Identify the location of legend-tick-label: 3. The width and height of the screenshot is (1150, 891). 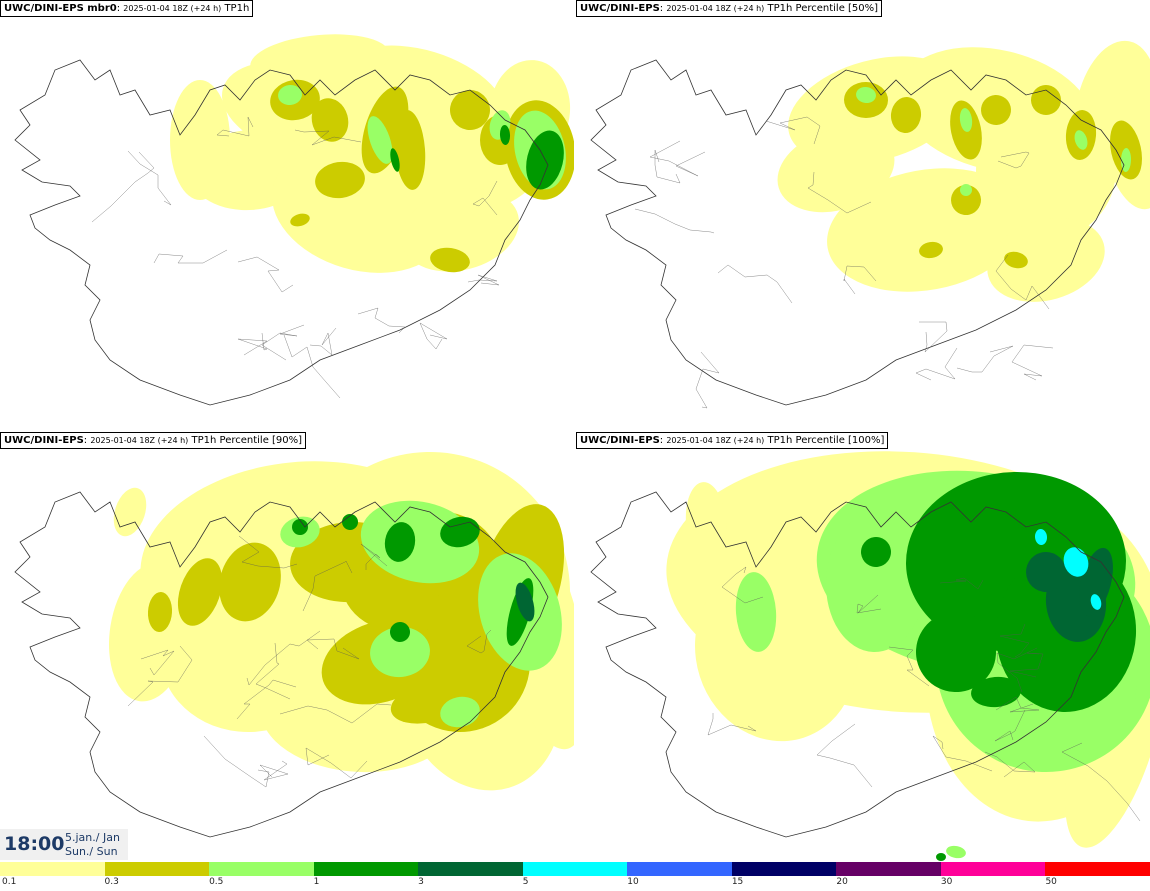
(421, 882).